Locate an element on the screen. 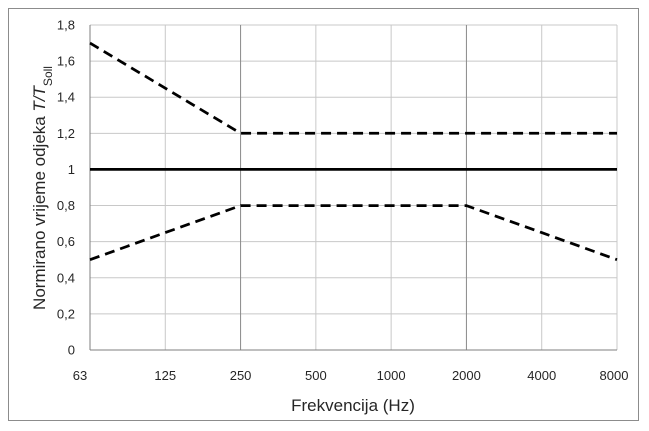 The image size is (649, 431). y-tick-label: 1,2 is located at coordinates (66, 133).